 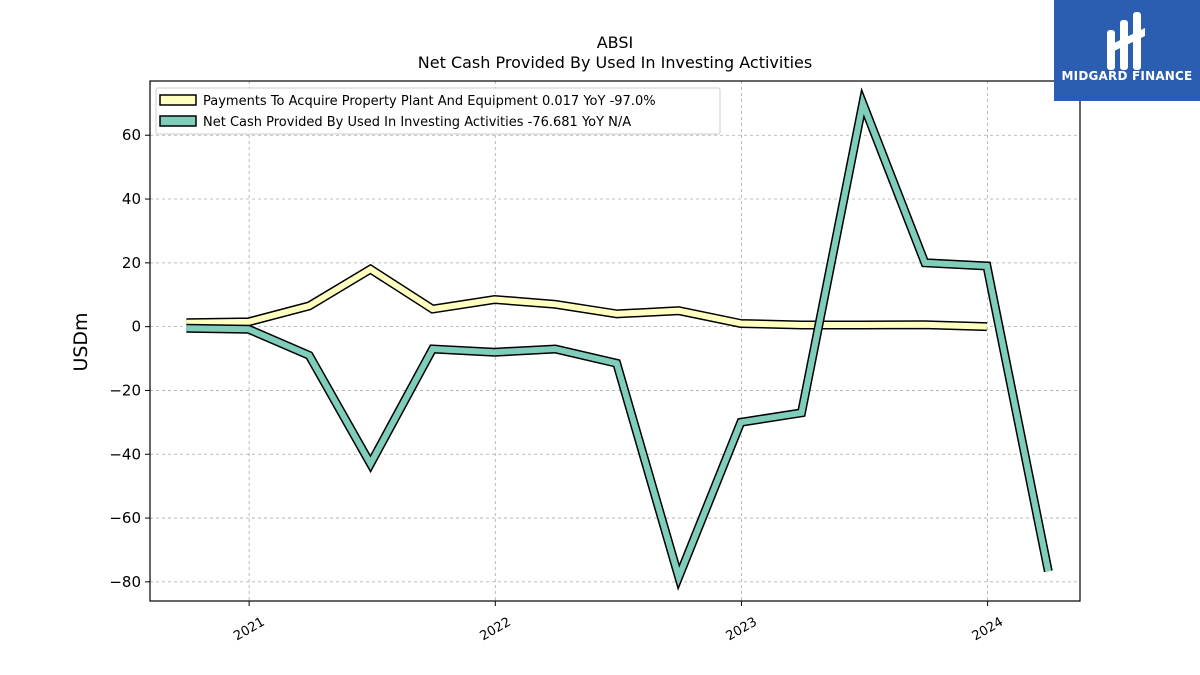 I want to click on y-tick-label: −40, so click(x=125, y=454).